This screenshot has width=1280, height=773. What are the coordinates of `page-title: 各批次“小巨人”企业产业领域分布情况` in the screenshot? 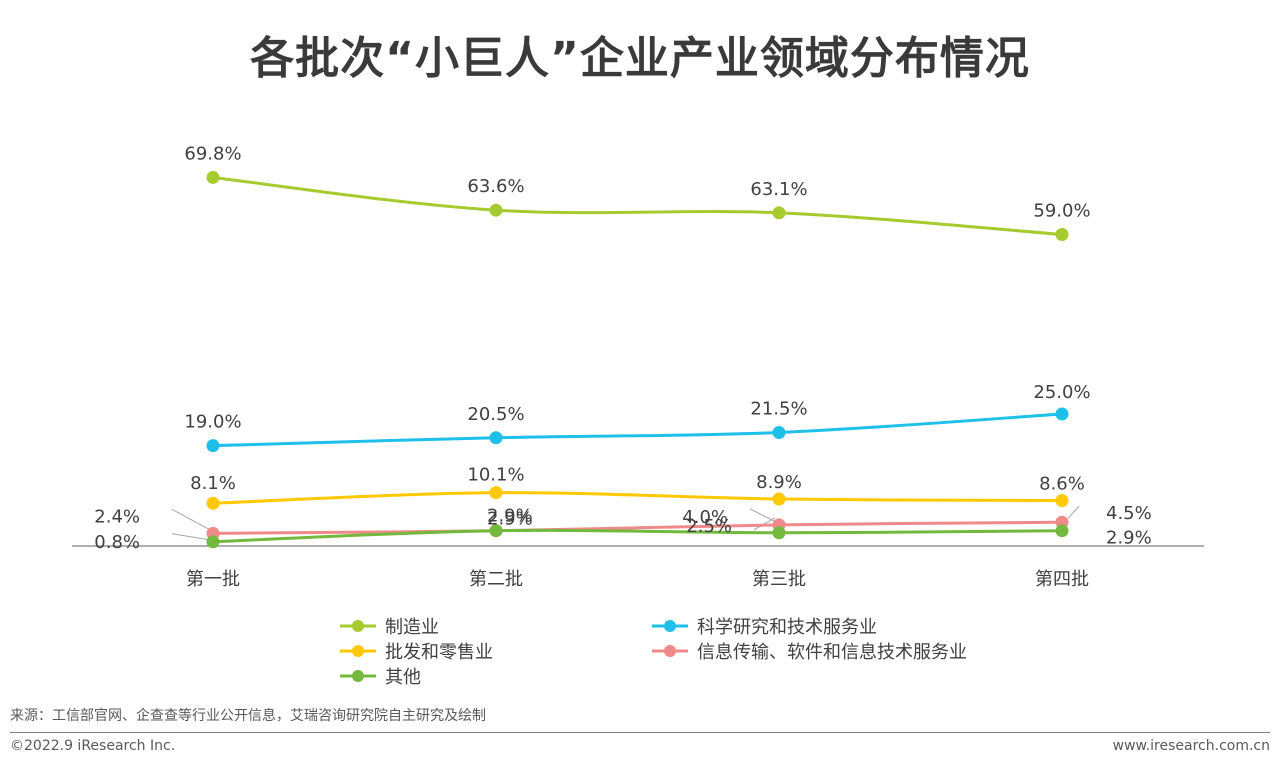 It's located at (640, 58).